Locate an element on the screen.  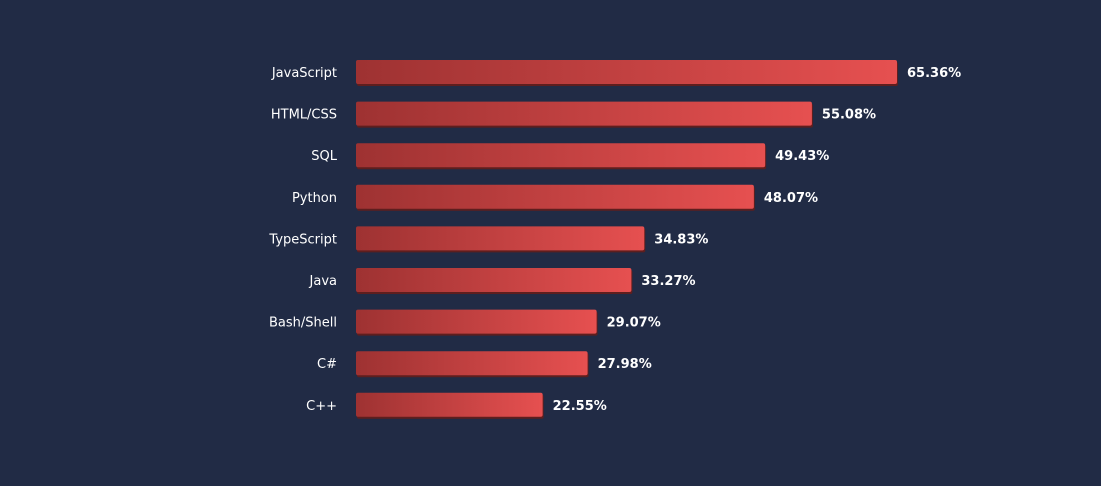
value-label: 49.43% is located at coordinates (802, 156).